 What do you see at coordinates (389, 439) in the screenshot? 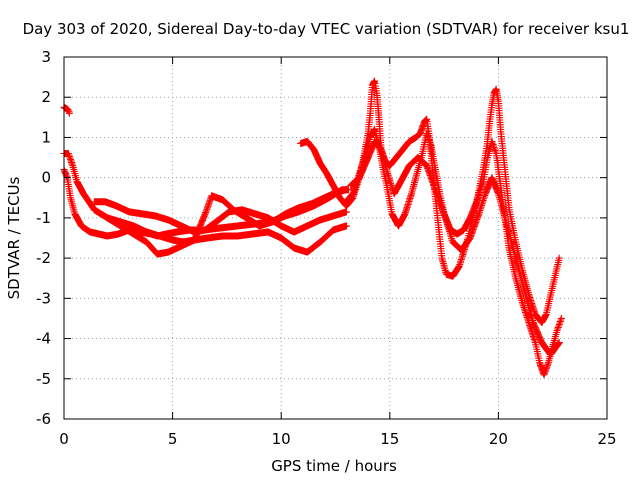
I see `x-tick-label: 15` at bounding box center [389, 439].